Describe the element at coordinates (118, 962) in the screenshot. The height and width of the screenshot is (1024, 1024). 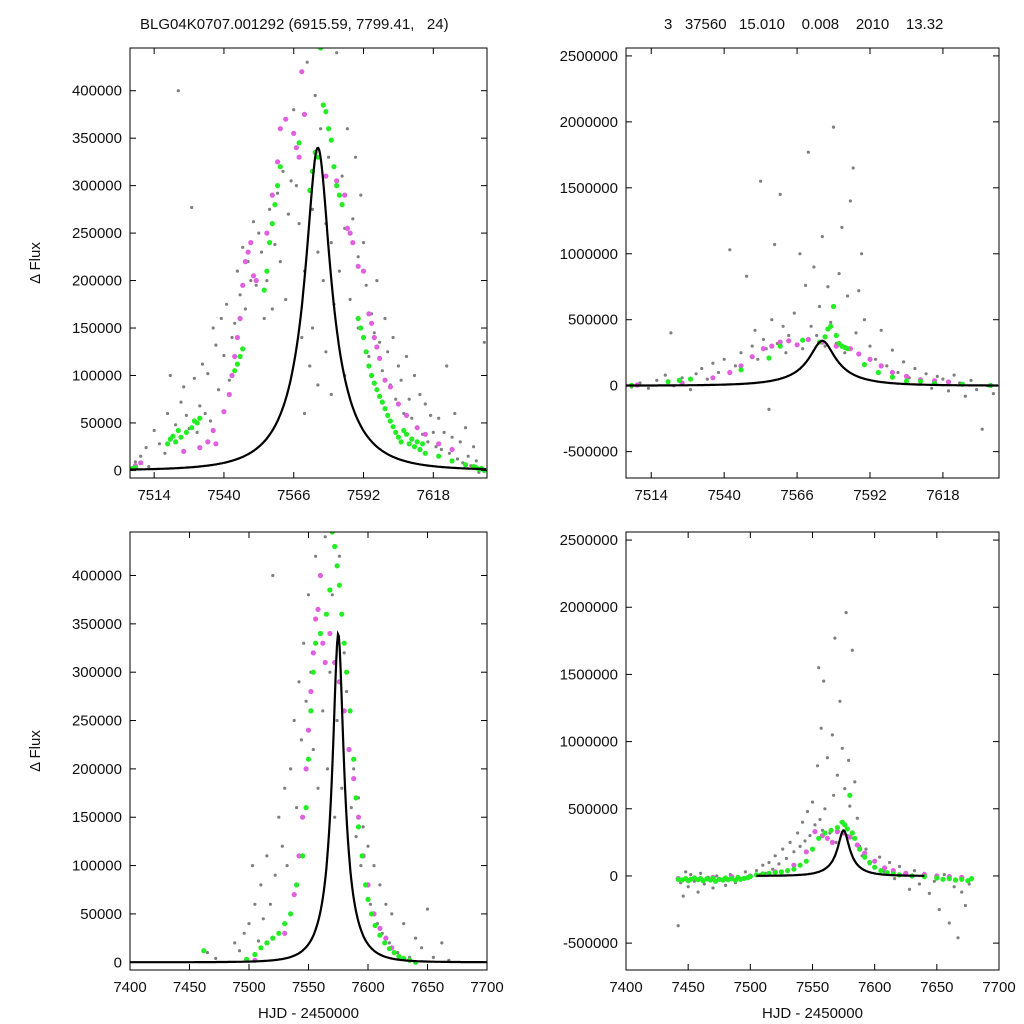
I see `y-tick-label: 0` at that location.